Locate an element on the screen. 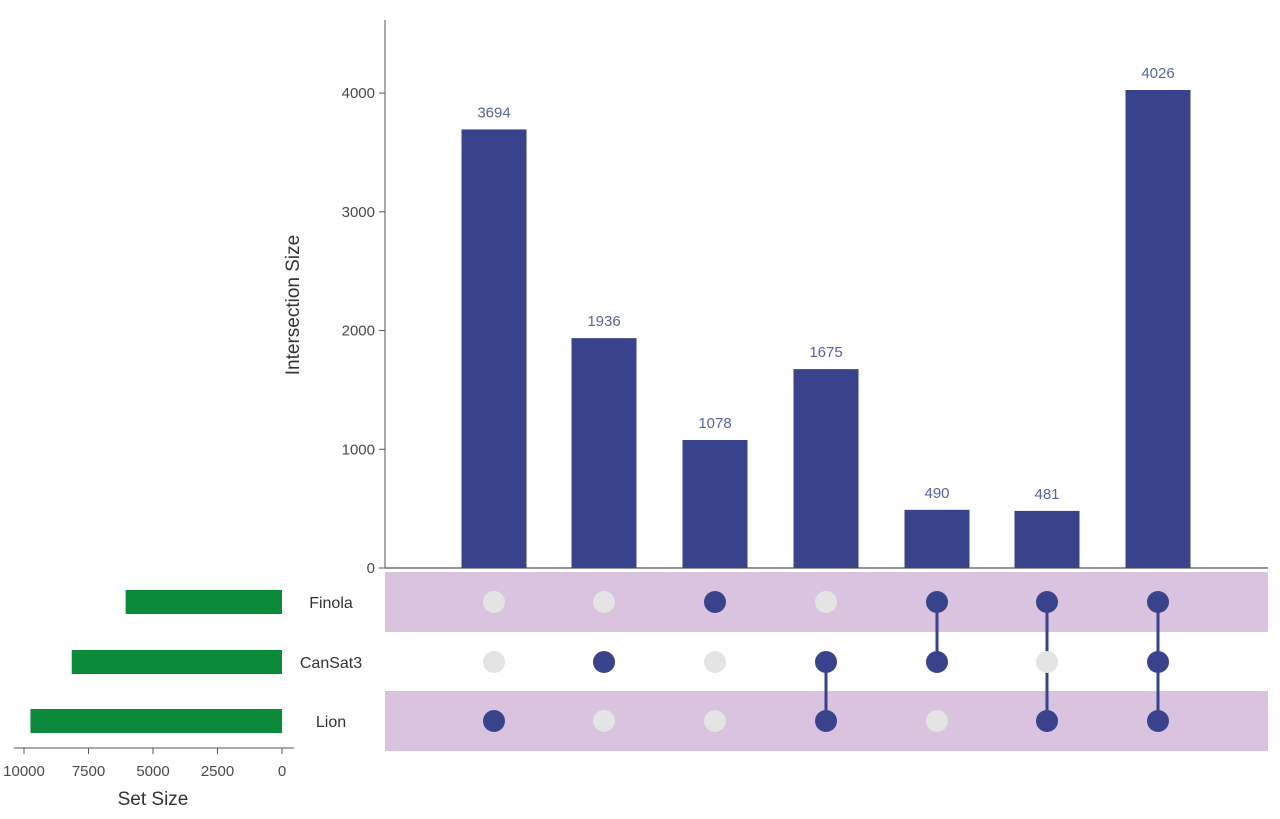 This screenshot has width=1280, height=819. set-size-axis-title: Set Size is located at coordinates (153, 799).